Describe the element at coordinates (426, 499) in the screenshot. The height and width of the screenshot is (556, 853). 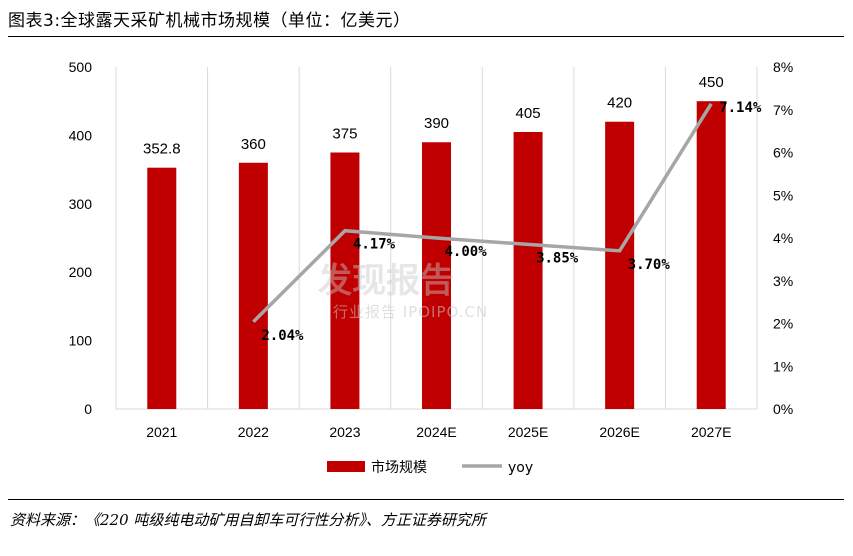
I see `source-rule` at that location.